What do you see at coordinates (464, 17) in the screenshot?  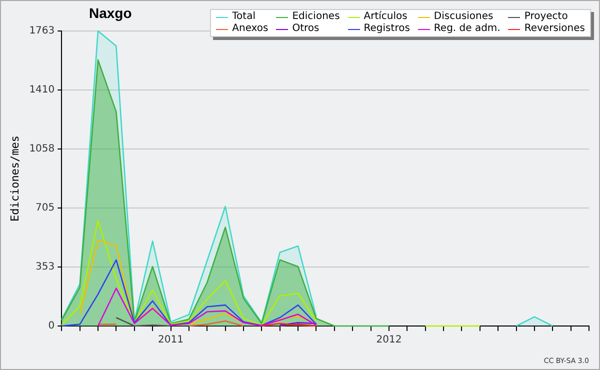 I see `legend-label: Discusiones` at bounding box center [464, 17].